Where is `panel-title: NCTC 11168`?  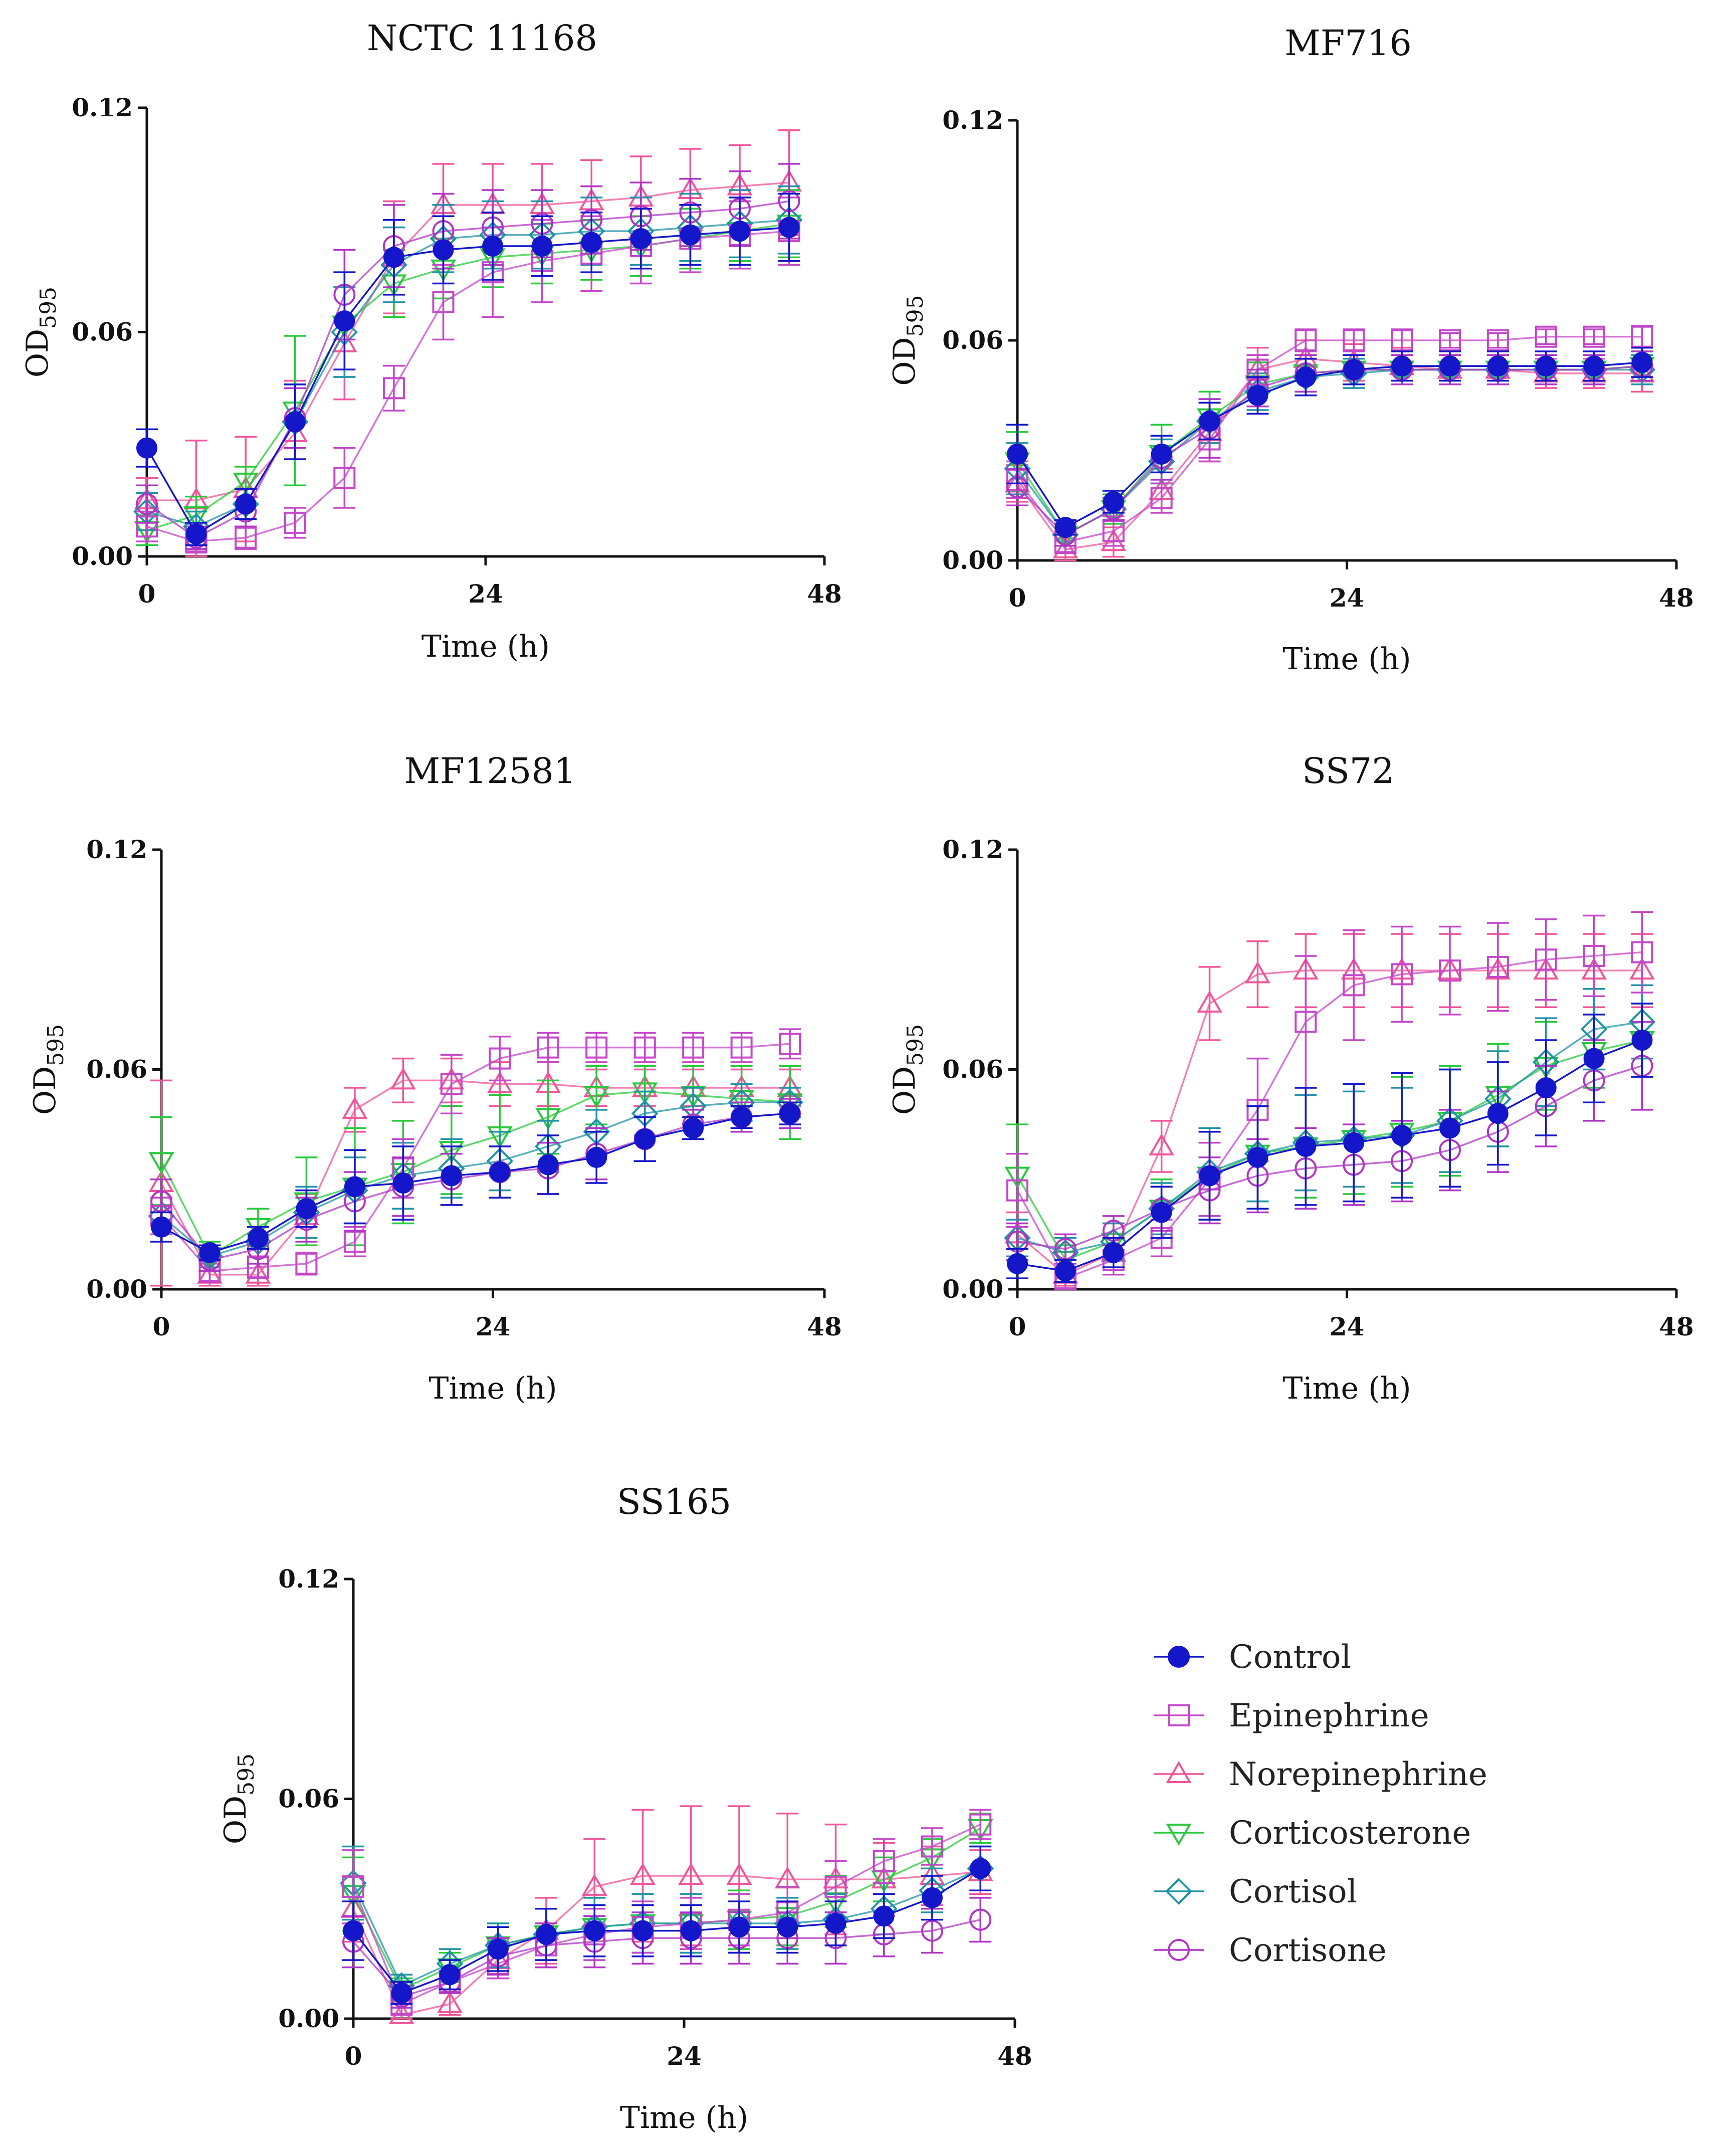 panel-title: NCTC 11168 is located at coordinates (482, 38).